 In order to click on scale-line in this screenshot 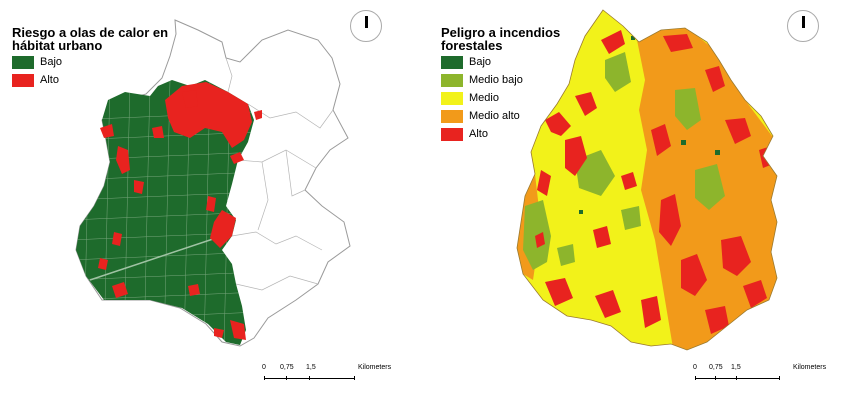, I will do `click(737, 378)`.